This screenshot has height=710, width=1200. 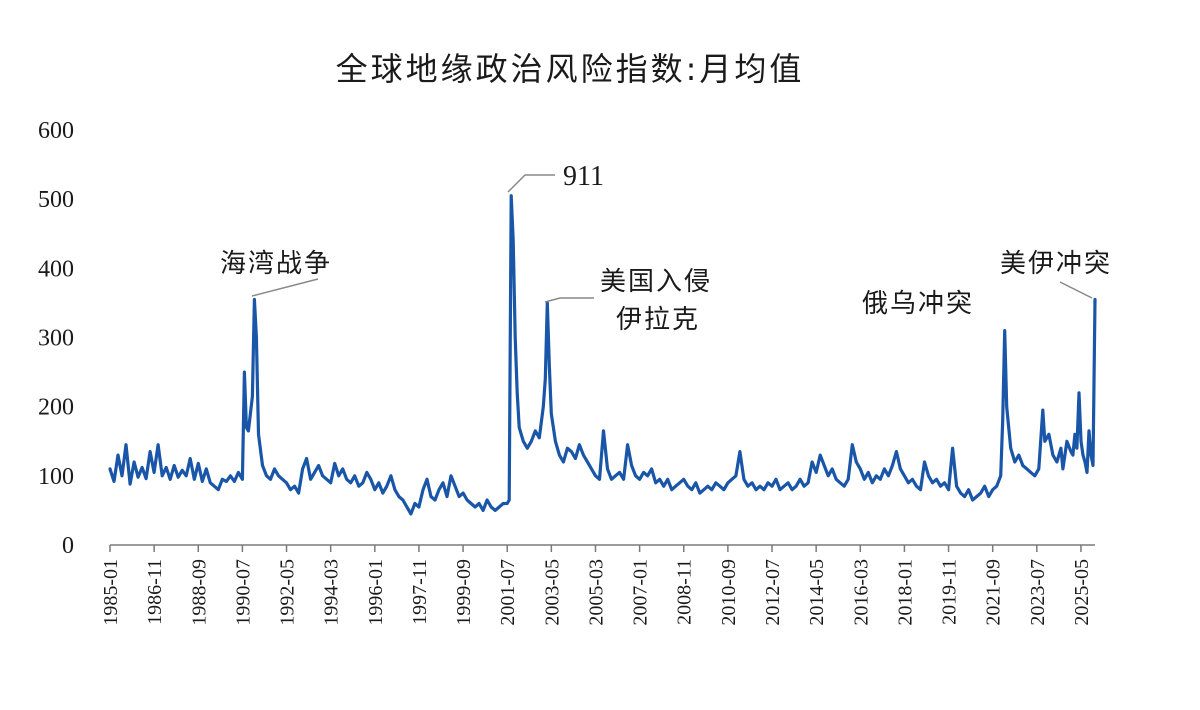 What do you see at coordinates (596, 592) in the screenshot?
I see `x-tick-label: 2005-03` at bounding box center [596, 592].